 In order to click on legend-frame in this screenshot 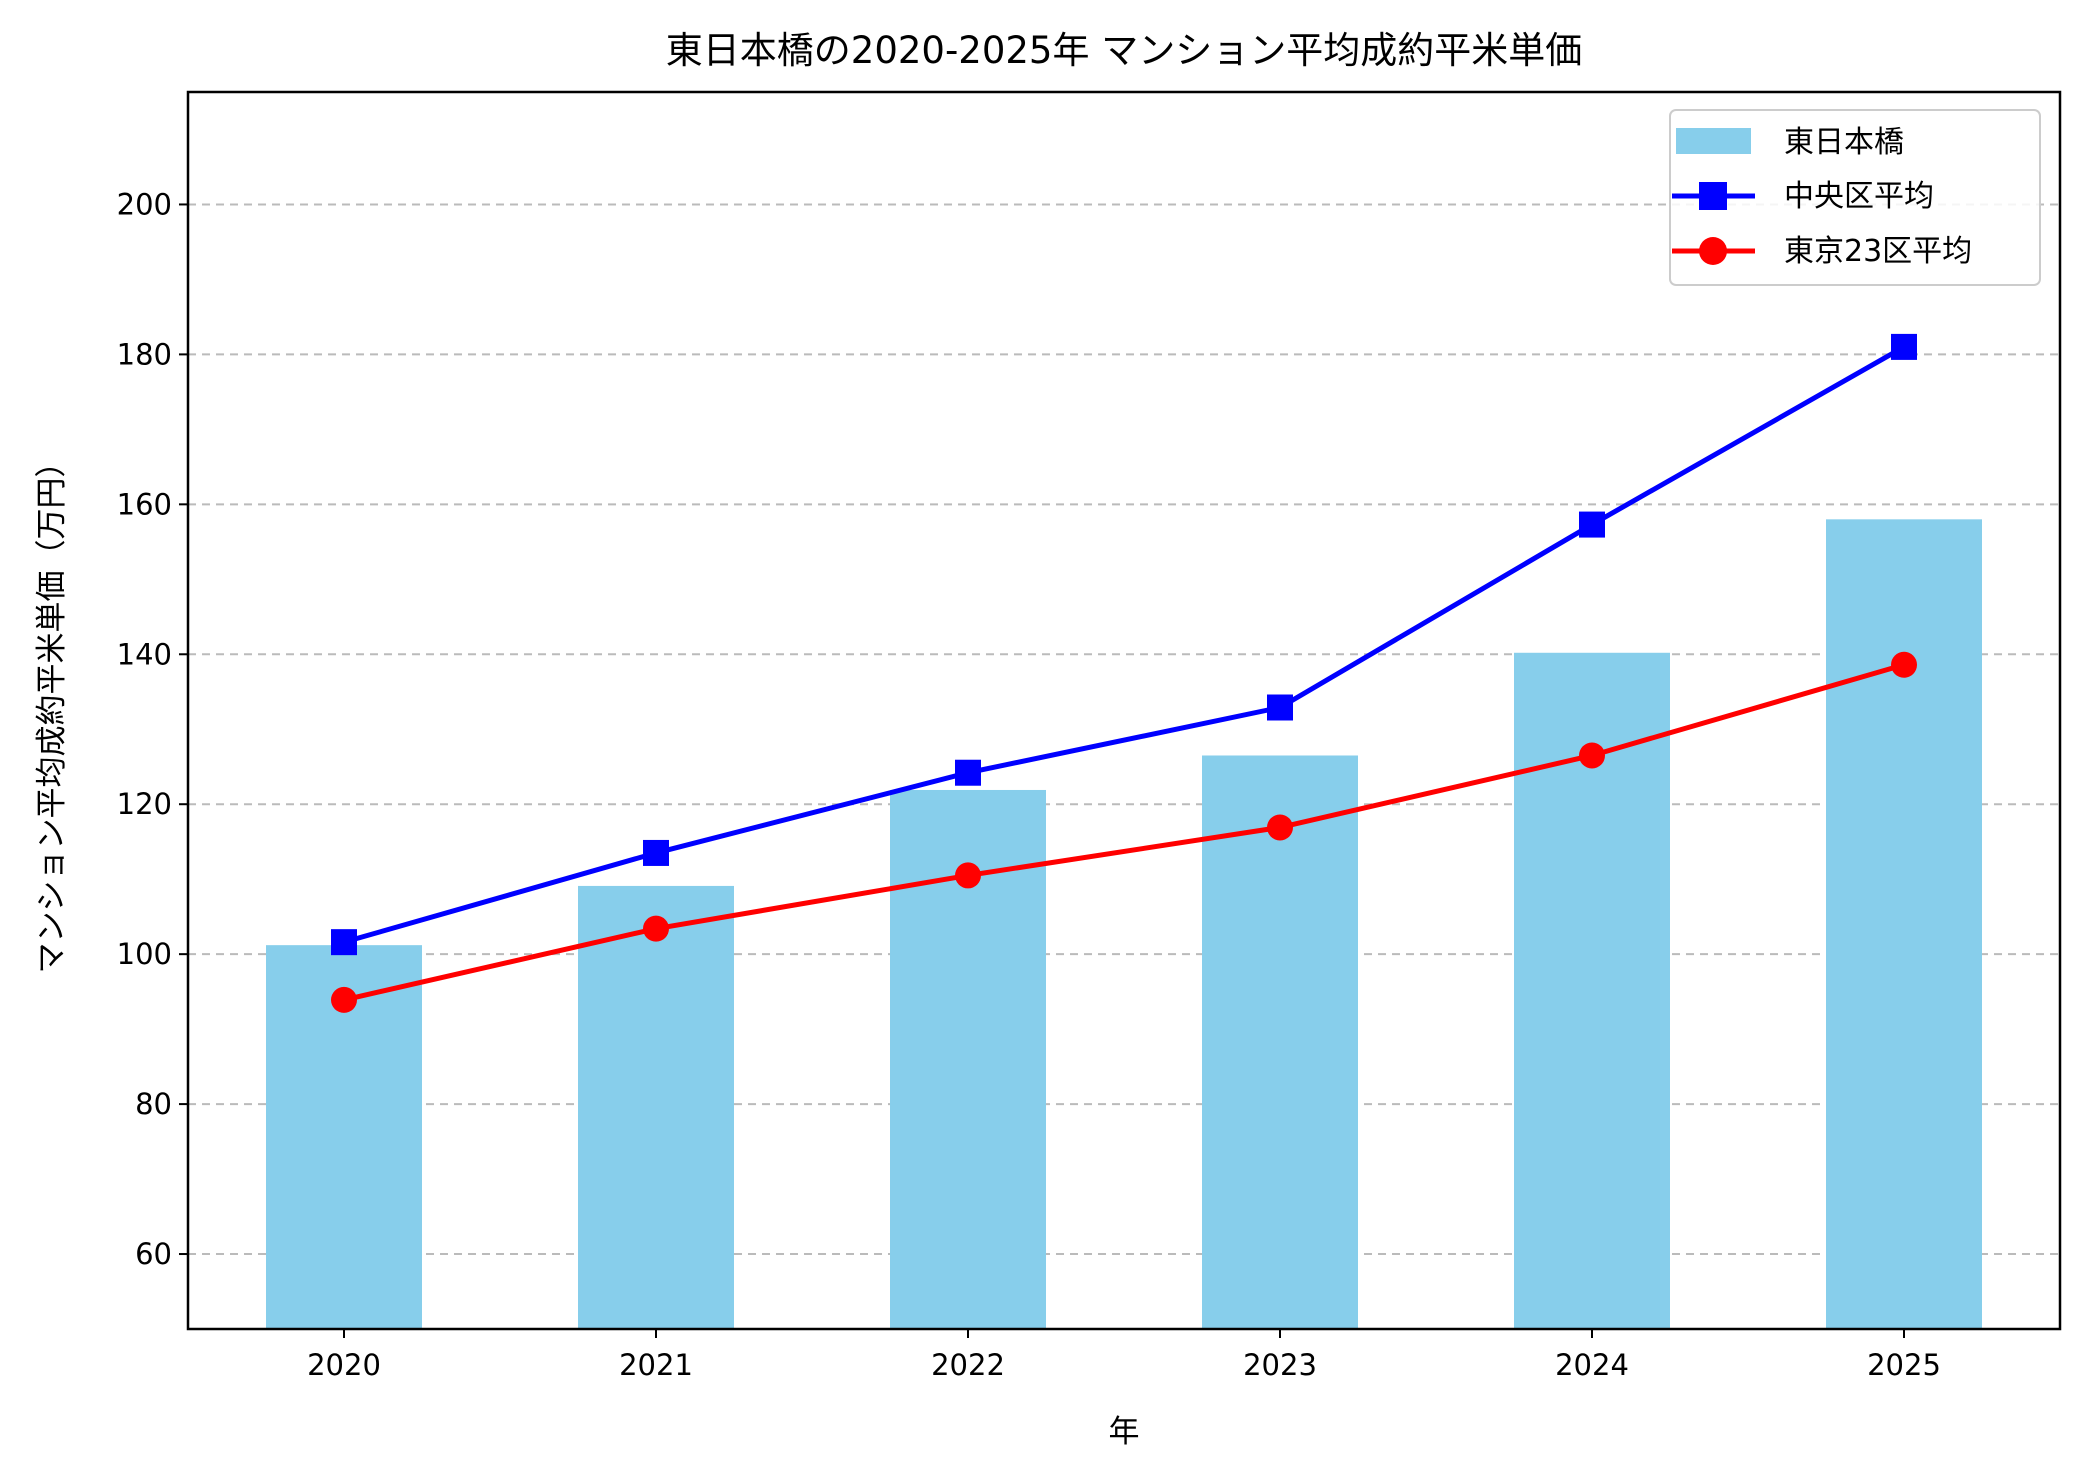, I will do `click(1855, 197)`.